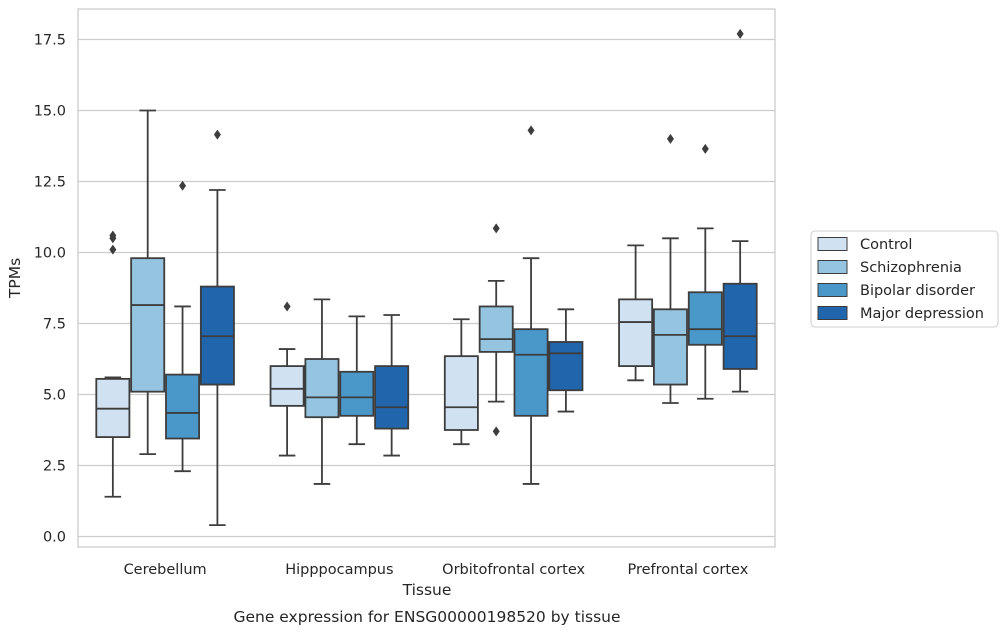 This screenshot has width=1007, height=634. I want to click on legend-entry-label: Schizophrenia, so click(911, 268).